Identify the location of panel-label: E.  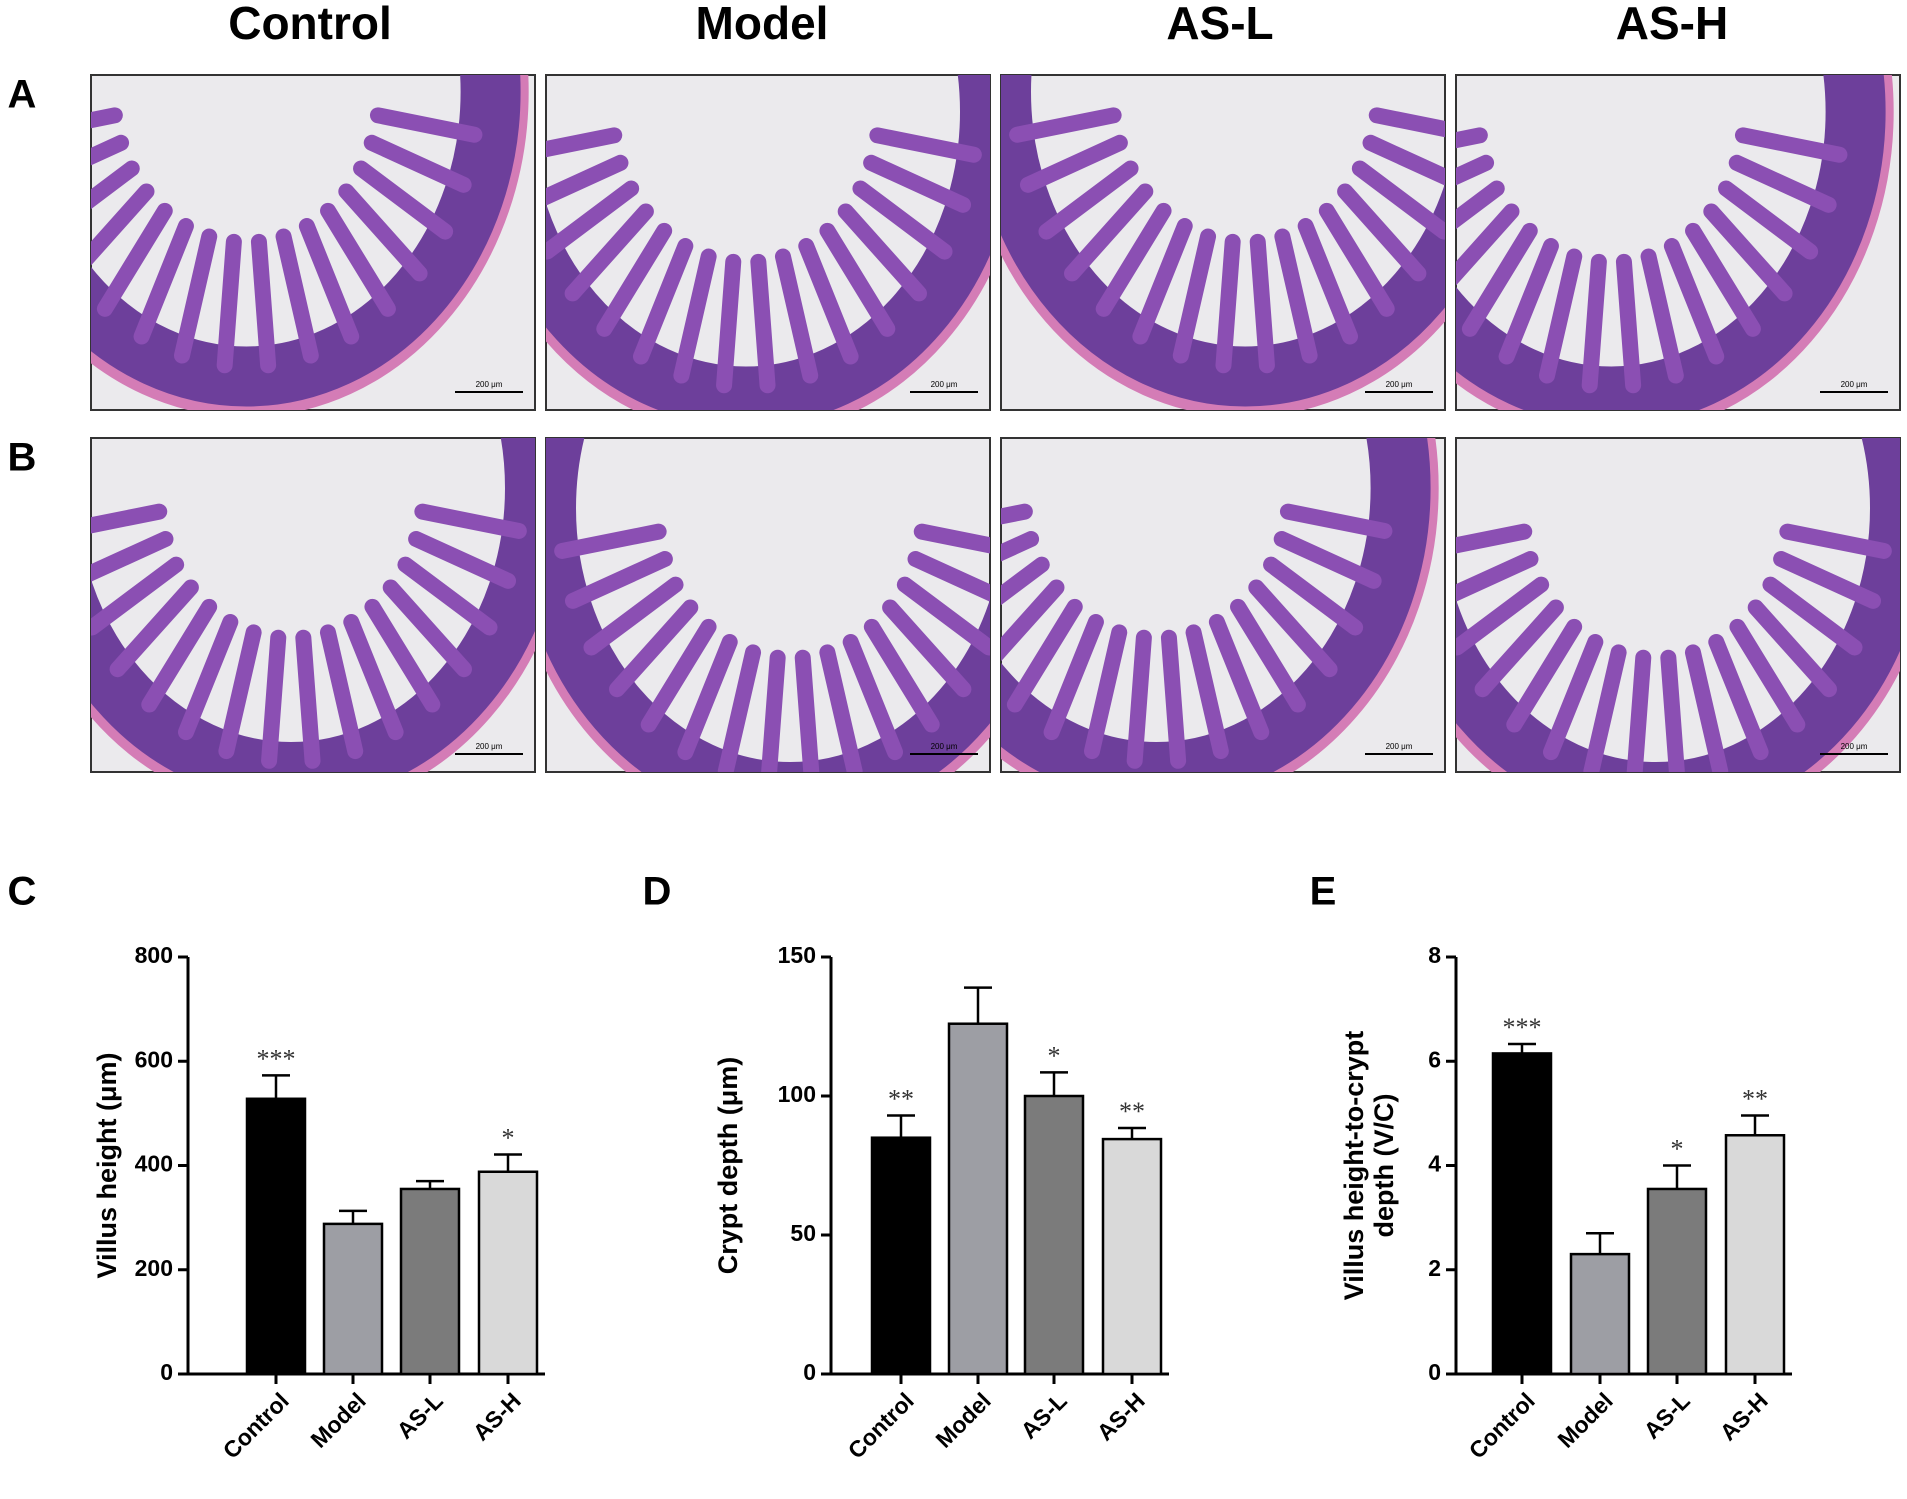
(1323, 892).